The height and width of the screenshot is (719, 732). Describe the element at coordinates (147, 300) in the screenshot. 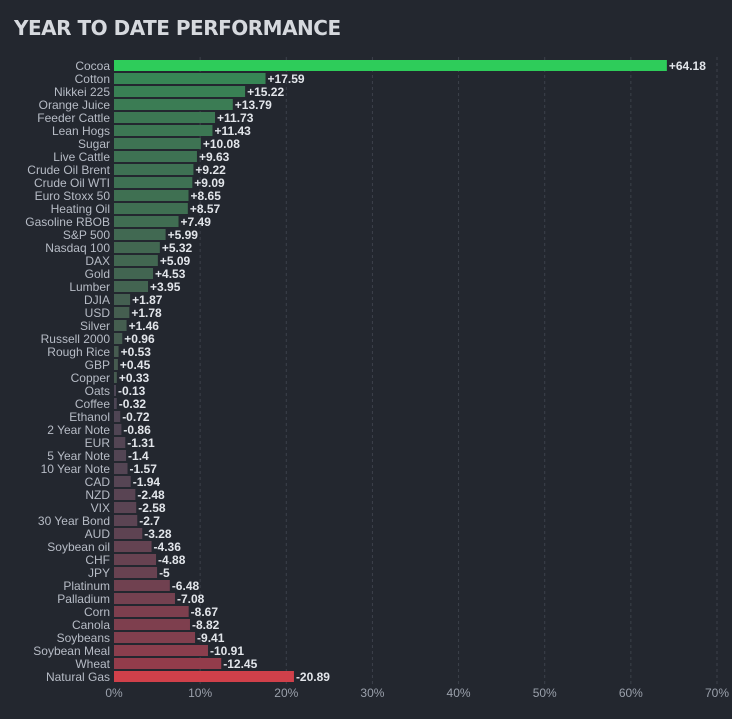

I see `data-label: +1.87` at that location.